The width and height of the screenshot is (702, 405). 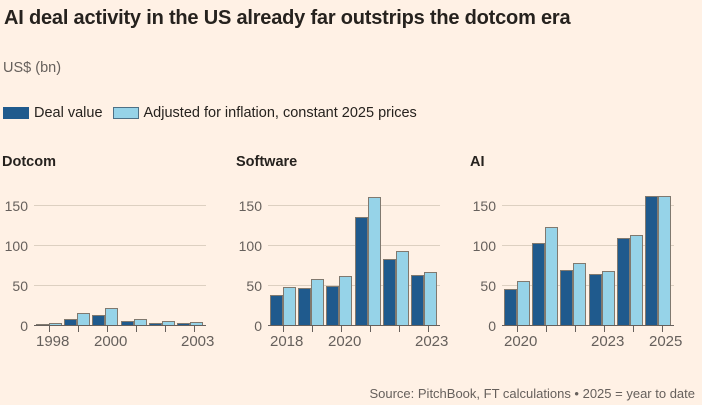 What do you see at coordinates (267, 162) in the screenshot?
I see `panel-title: Software` at bounding box center [267, 162].